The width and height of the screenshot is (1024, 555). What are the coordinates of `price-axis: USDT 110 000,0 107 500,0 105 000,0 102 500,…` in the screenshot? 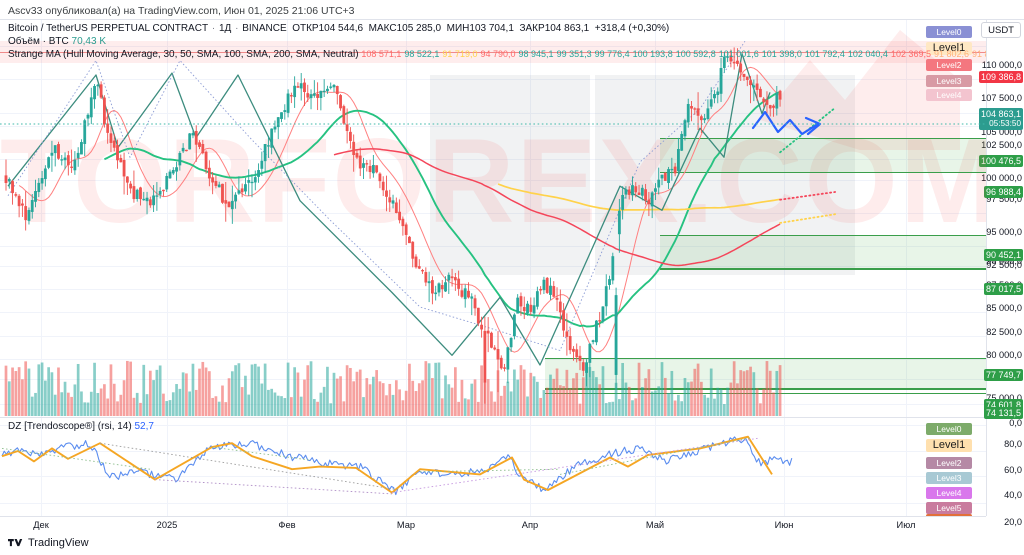 It's located at (1001, 273).